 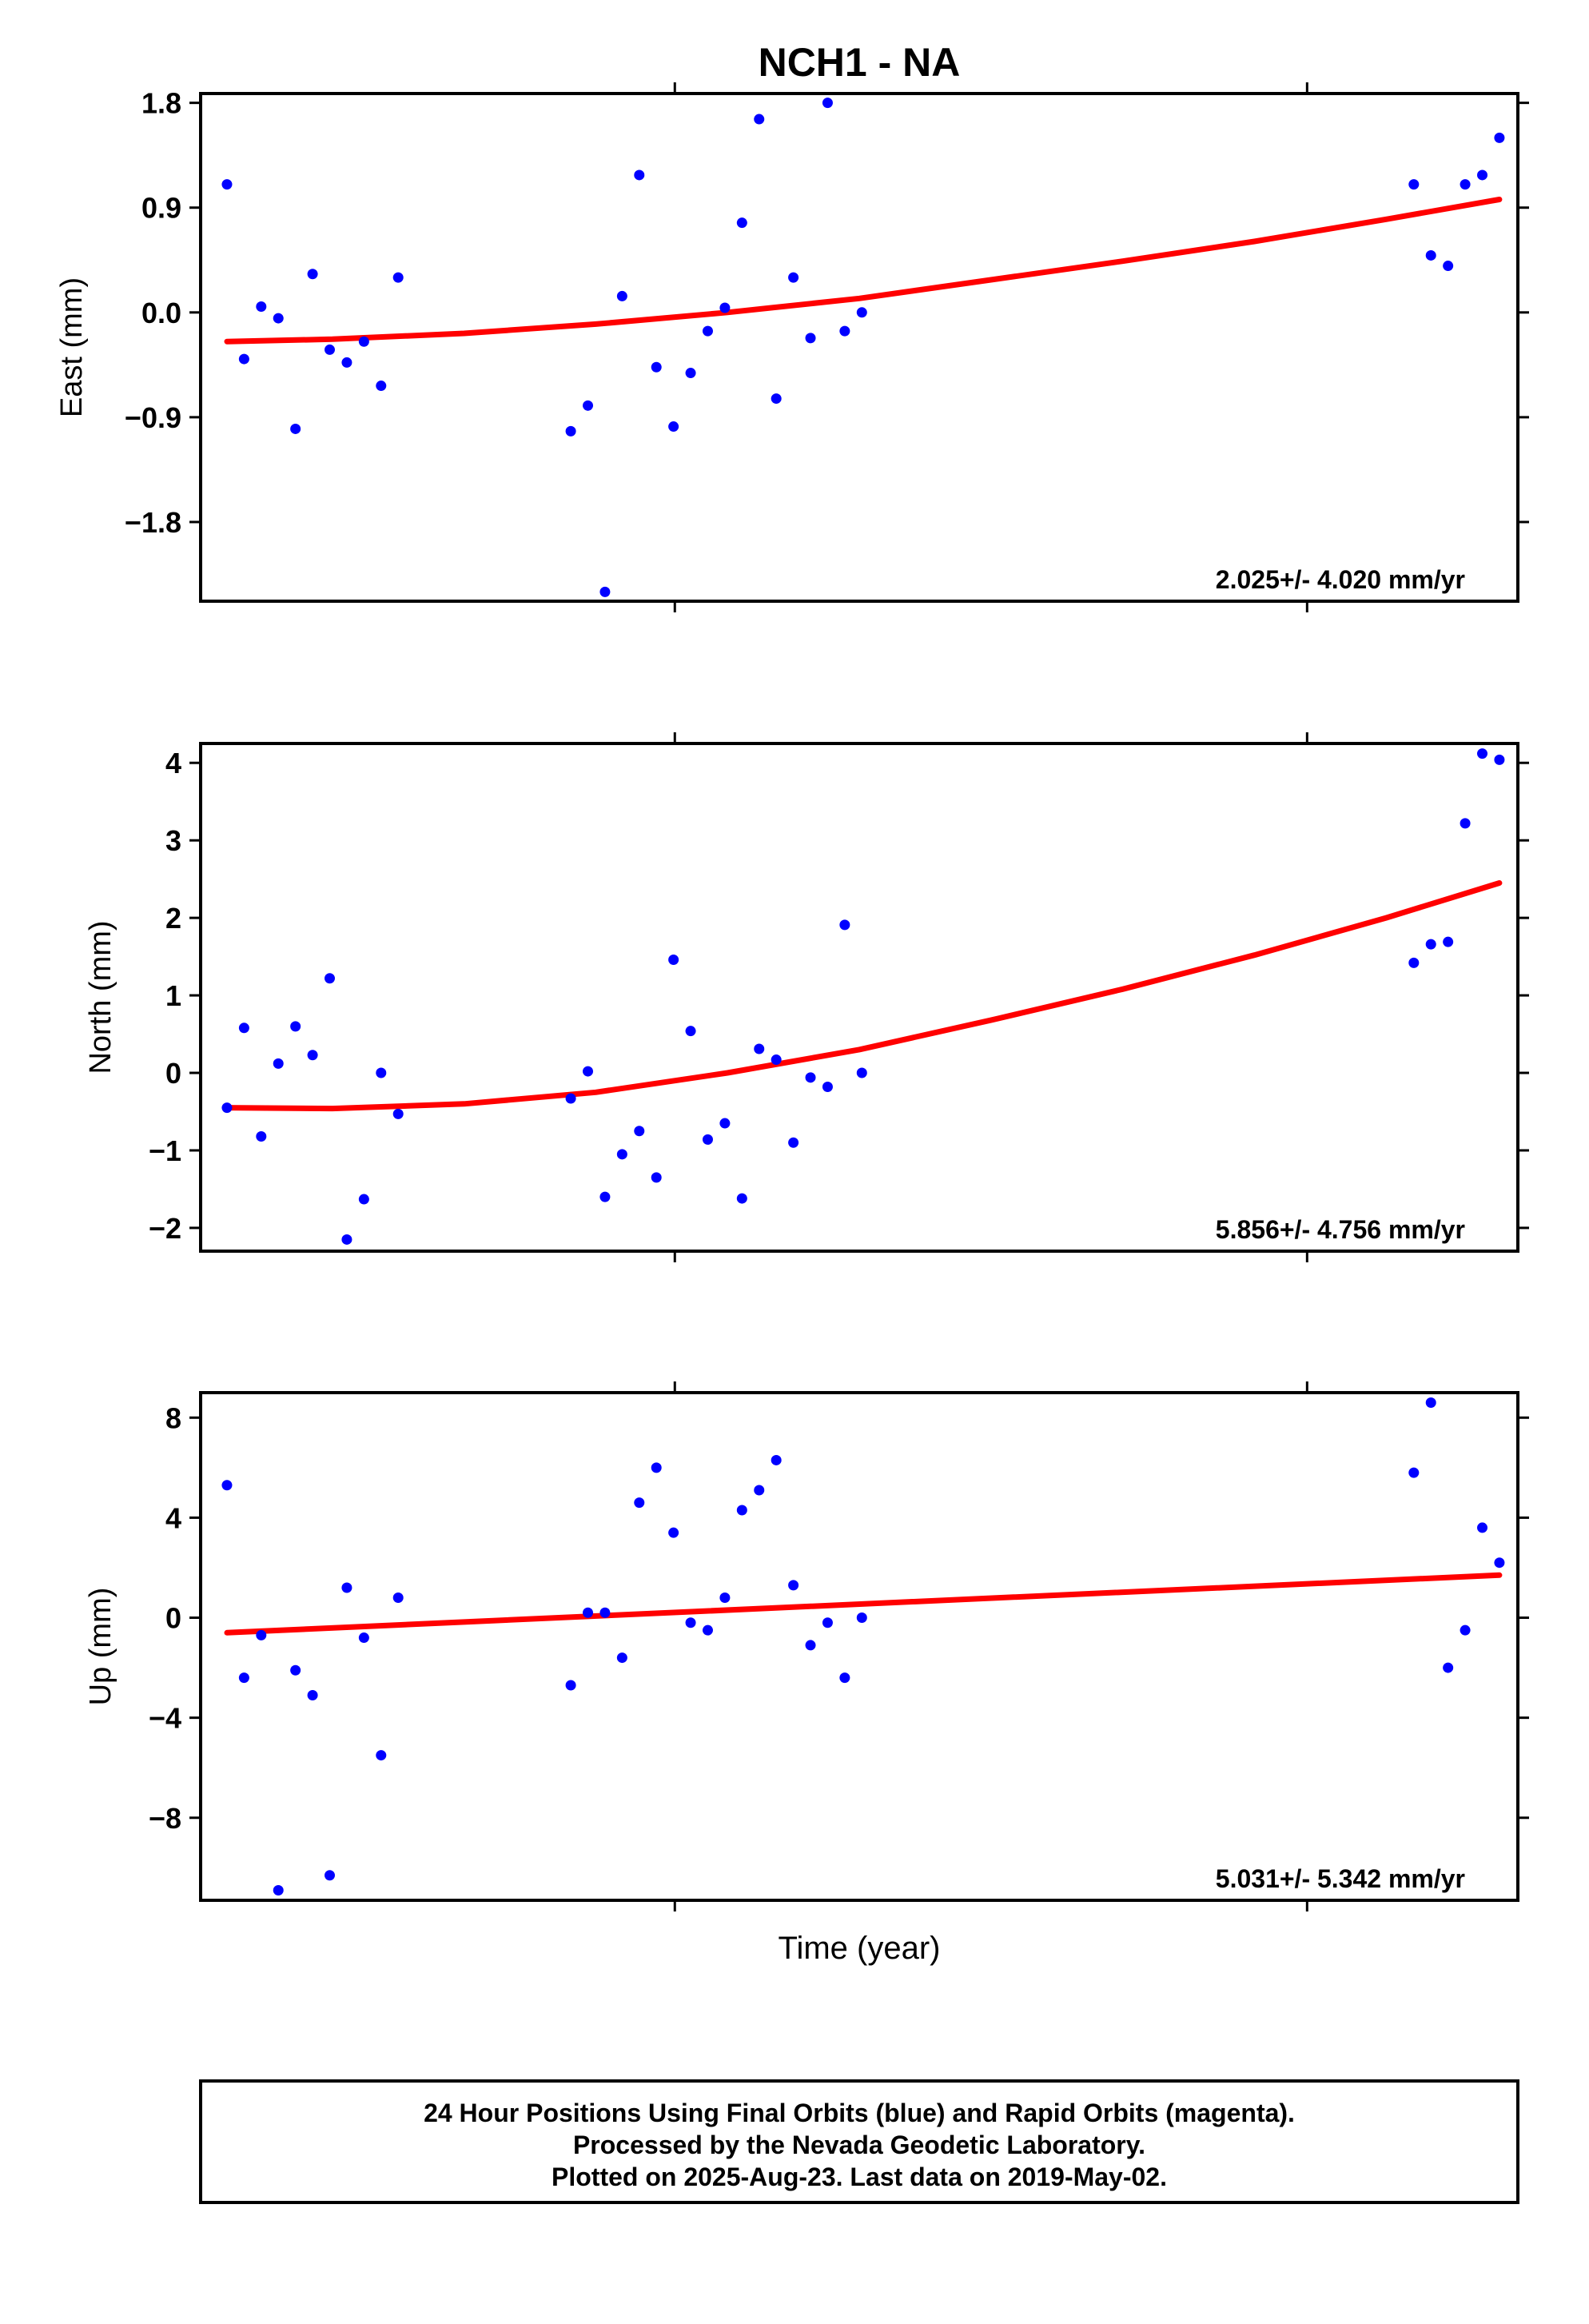 What do you see at coordinates (173, 919) in the screenshot?
I see `north-ytick-label: 2` at bounding box center [173, 919].